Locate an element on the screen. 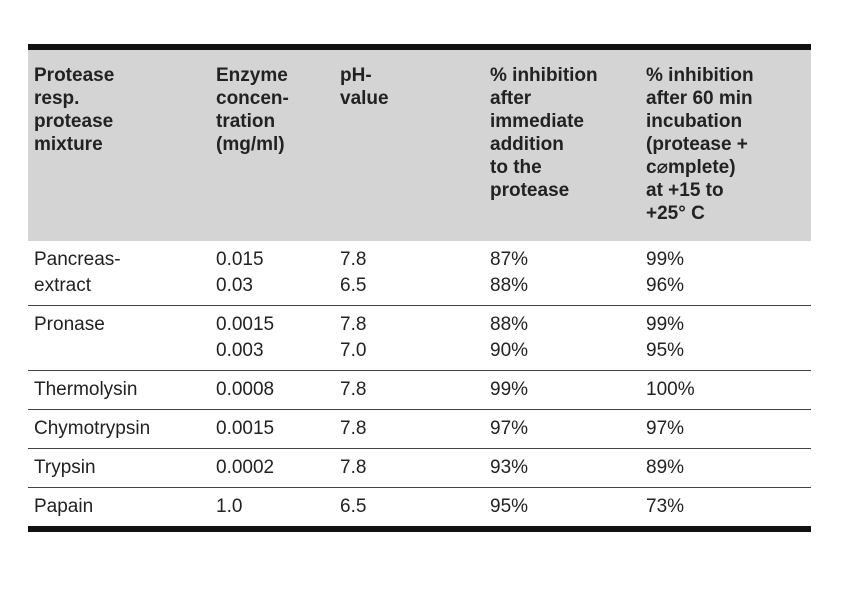 This screenshot has width=855, height=606. header-line: immediate is located at coordinates (537, 121).